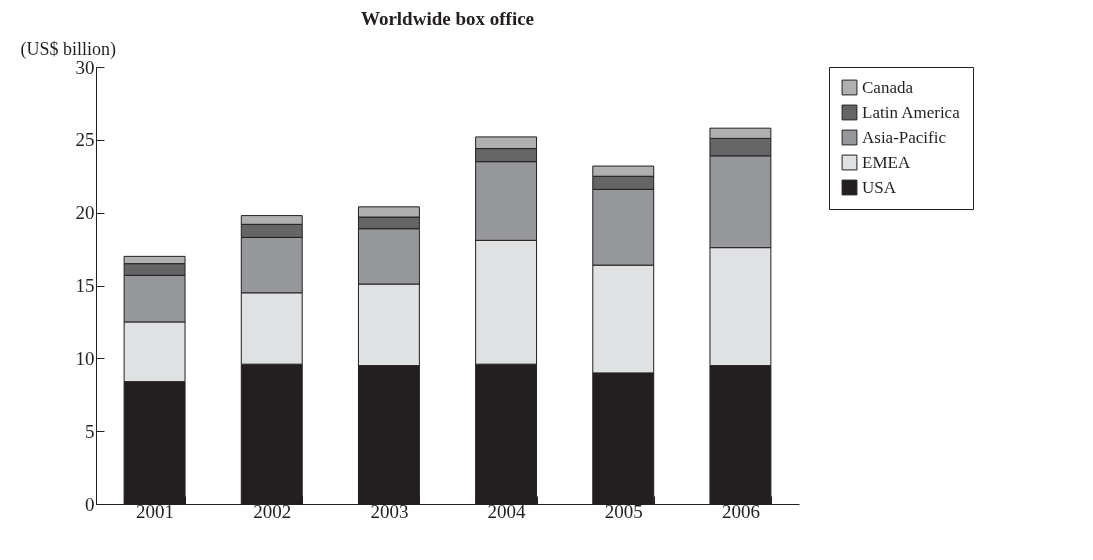 This screenshot has width=1093, height=560. What do you see at coordinates (879, 187) in the screenshot?
I see `legend-label: USA` at bounding box center [879, 187].